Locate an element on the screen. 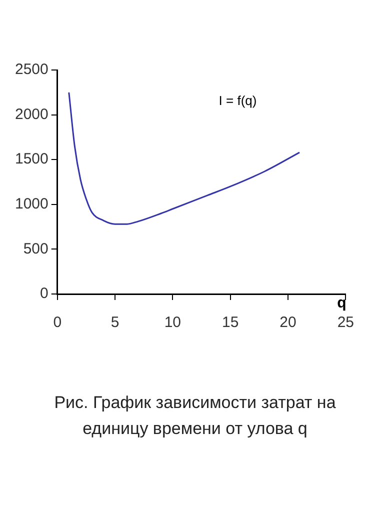 The image size is (390, 520). x-axis-title: q is located at coordinates (341, 303).